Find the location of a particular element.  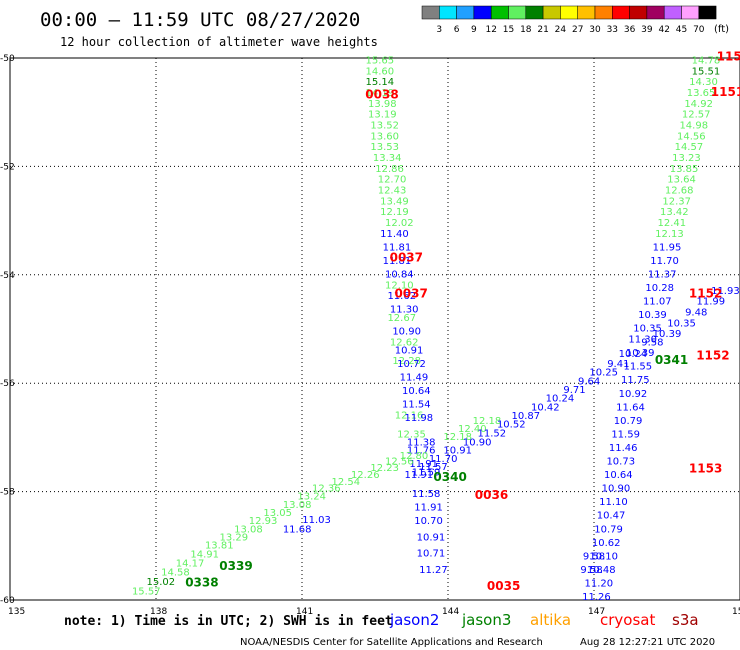

wave-height-value: 10.62 is located at coordinates (606, 543).